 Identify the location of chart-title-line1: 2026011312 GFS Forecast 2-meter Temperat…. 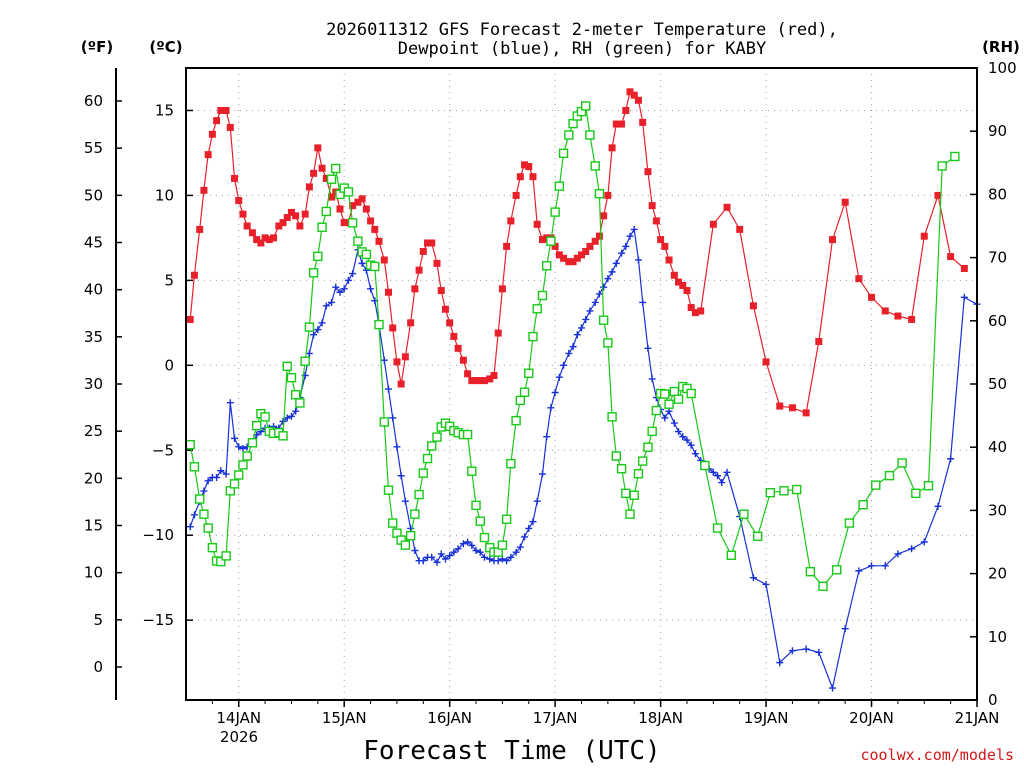
(582, 30).